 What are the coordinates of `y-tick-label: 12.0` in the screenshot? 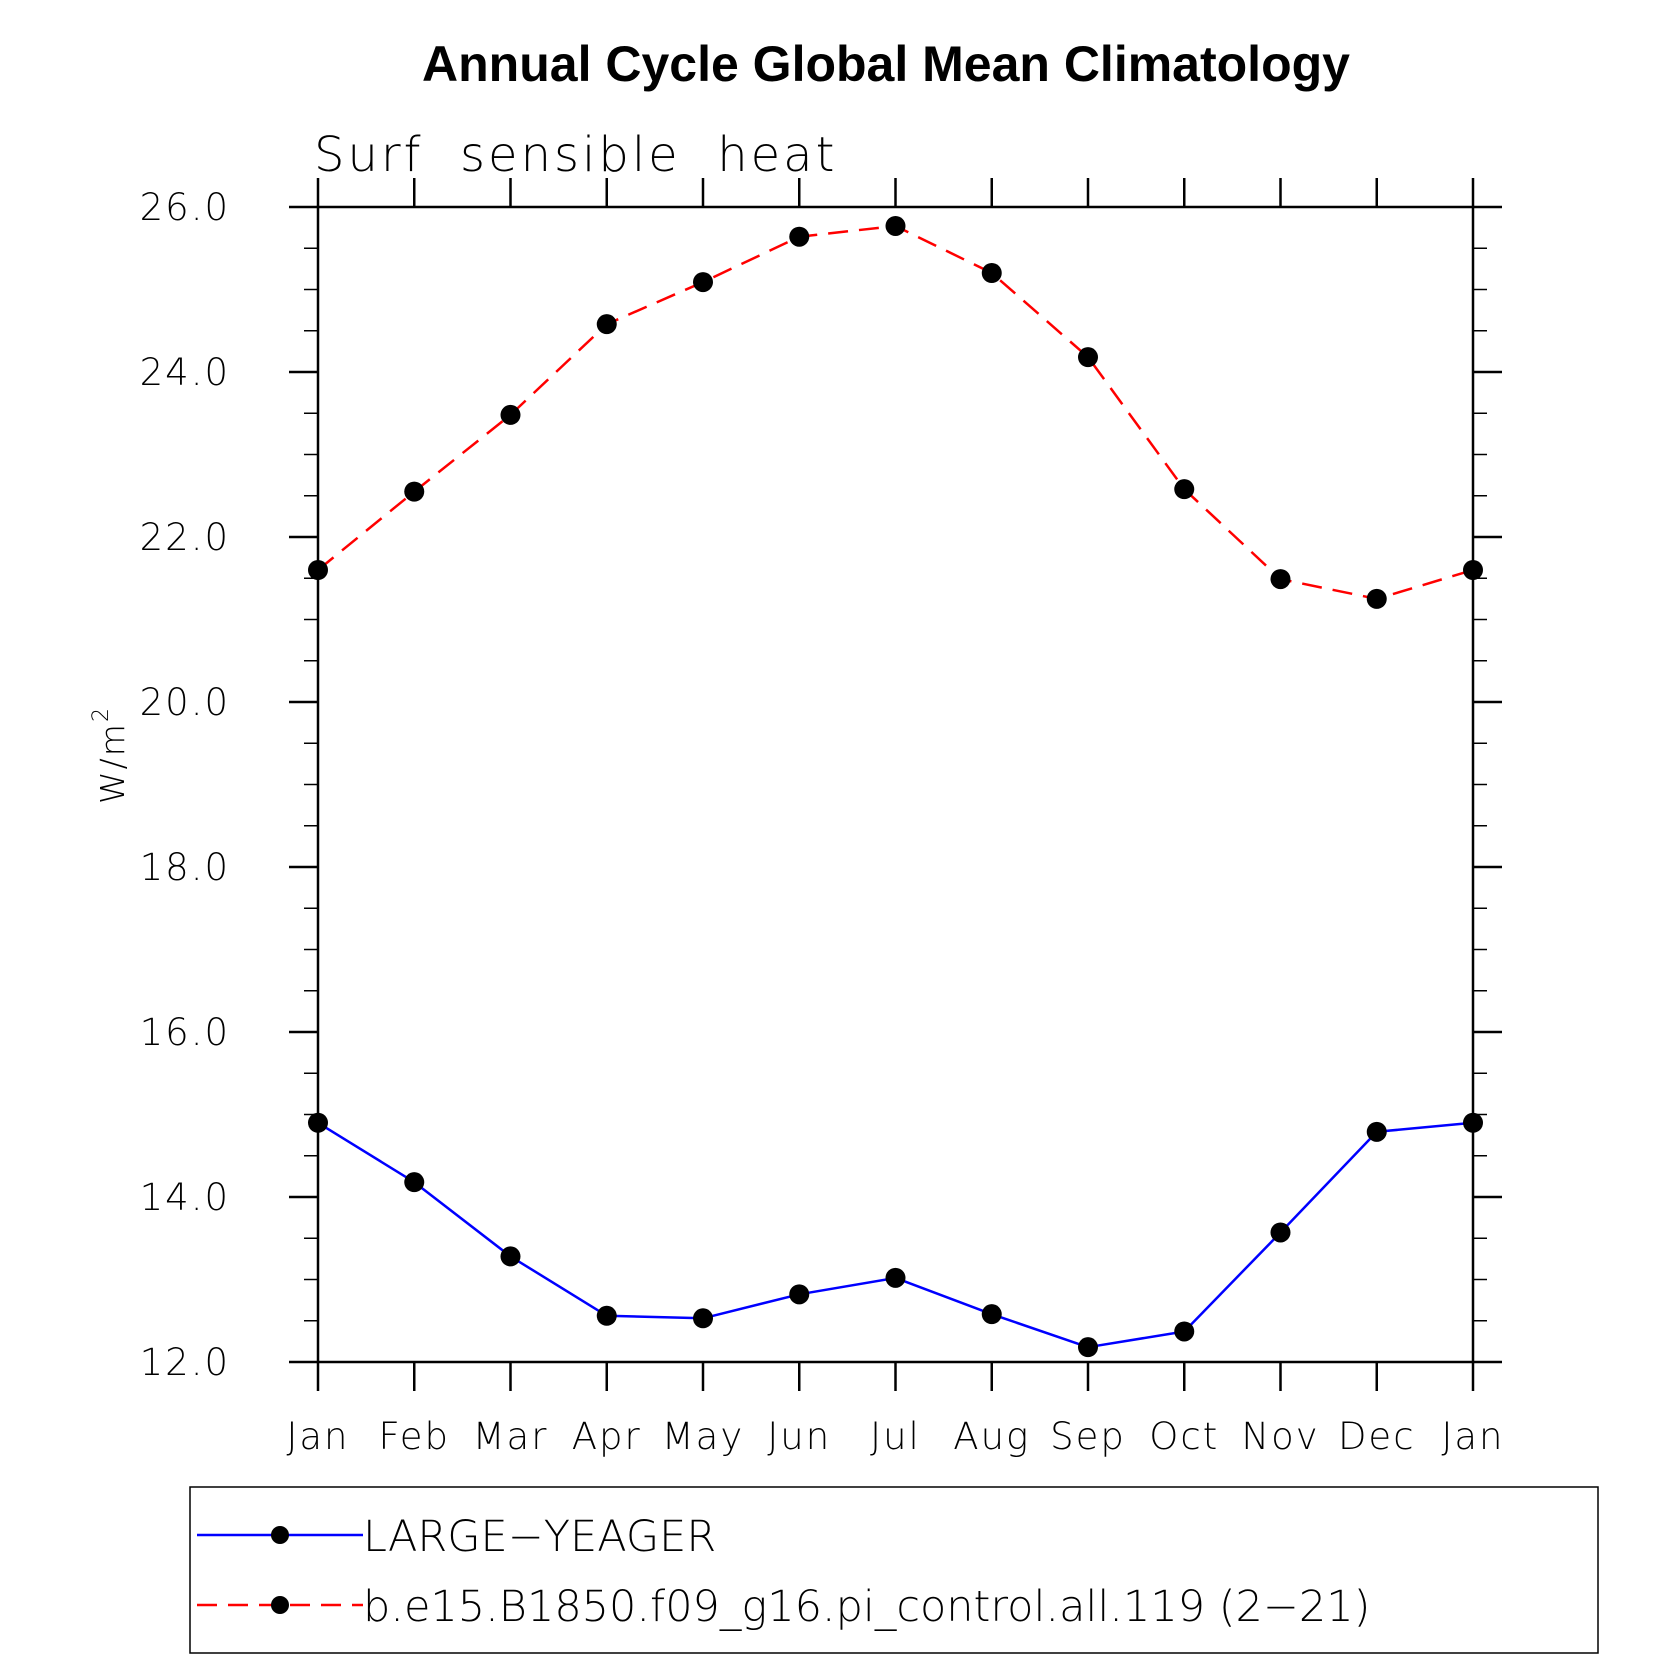 It's located at (185, 1362).